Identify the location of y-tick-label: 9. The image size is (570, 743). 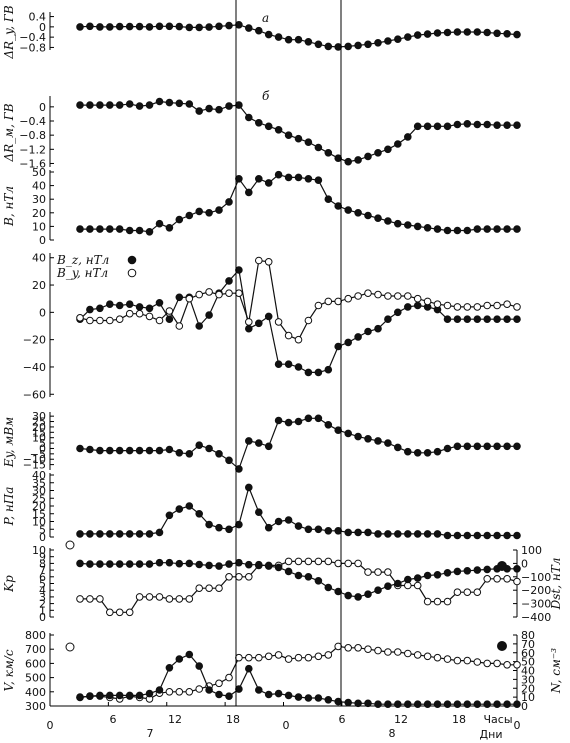
(42, 557).